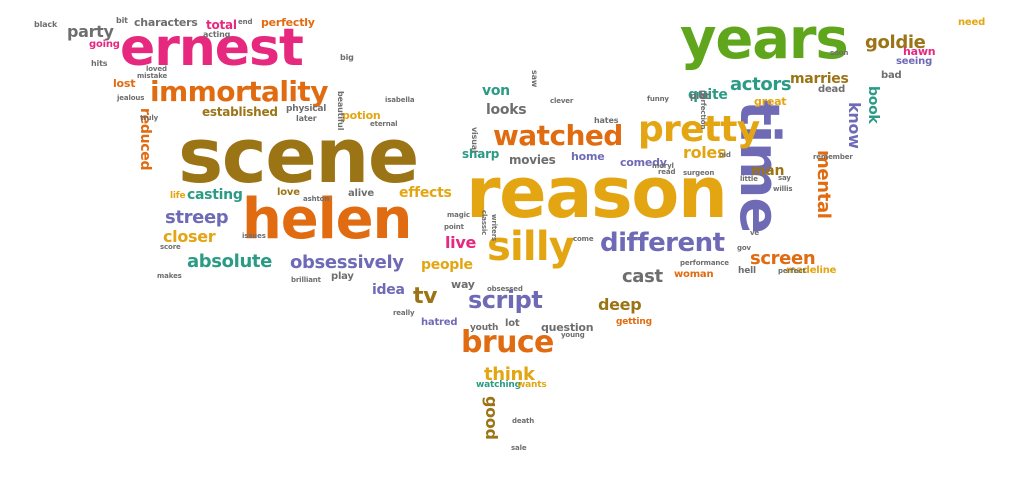 The image size is (1023, 504). What do you see at coordinates (458, 215) in the screenshot?
I see `word-magic: magic` at bounding box center [458, 215].